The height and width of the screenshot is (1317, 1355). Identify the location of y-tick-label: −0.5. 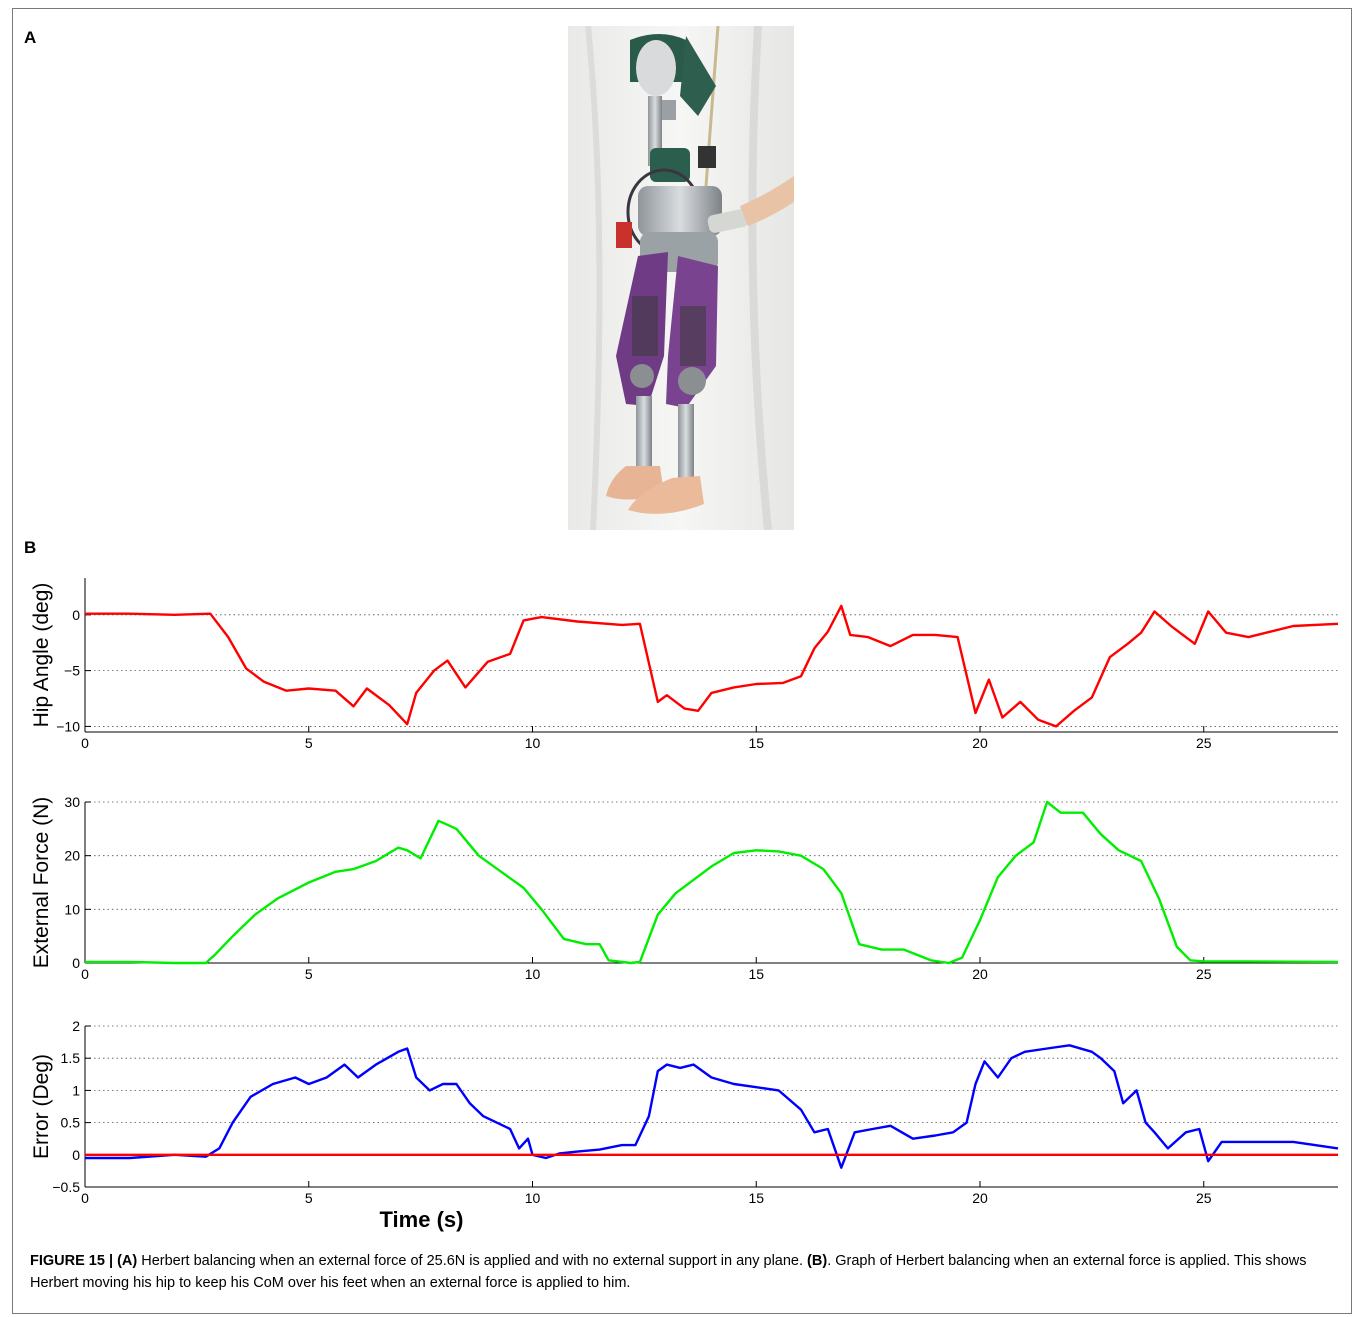
(66, 1187).